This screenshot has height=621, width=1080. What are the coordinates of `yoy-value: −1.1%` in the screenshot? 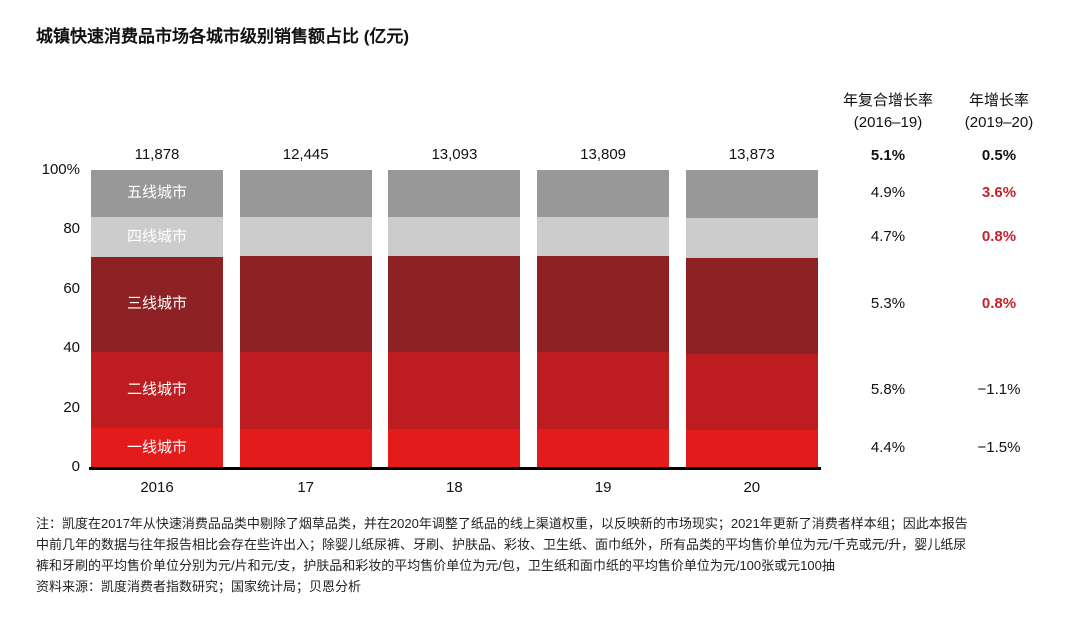 It's located at (999, 390).